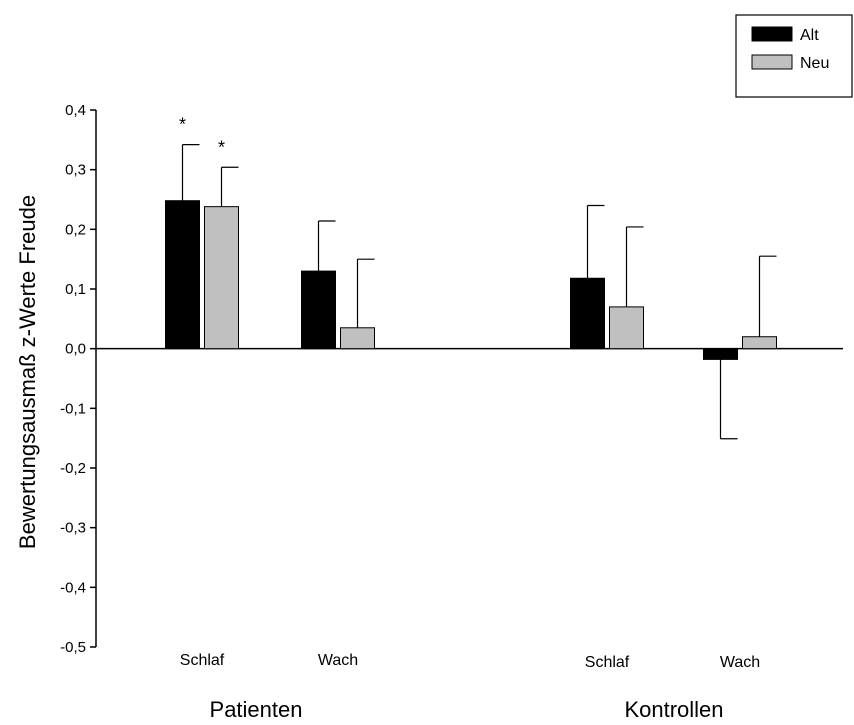 This screenshot has height=725, width=854. I want to click on group-label: Kontrollen, so click(673, 709).